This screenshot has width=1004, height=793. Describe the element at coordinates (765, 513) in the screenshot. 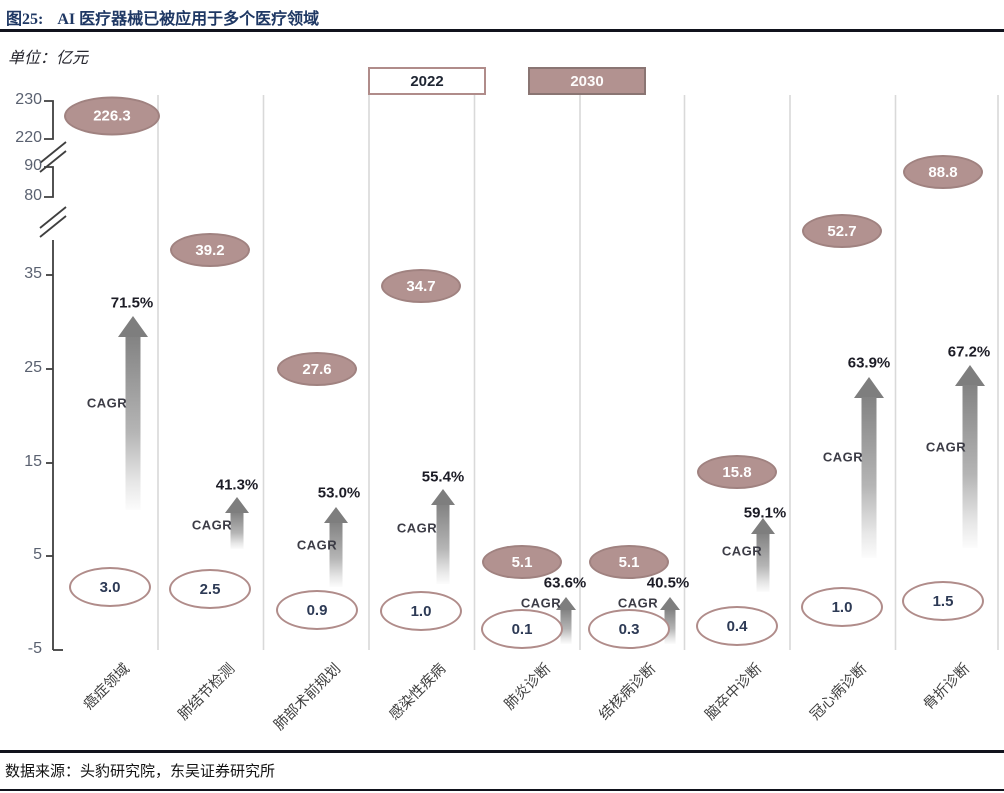

I see `cagr-percent: 59.1%` at that location.